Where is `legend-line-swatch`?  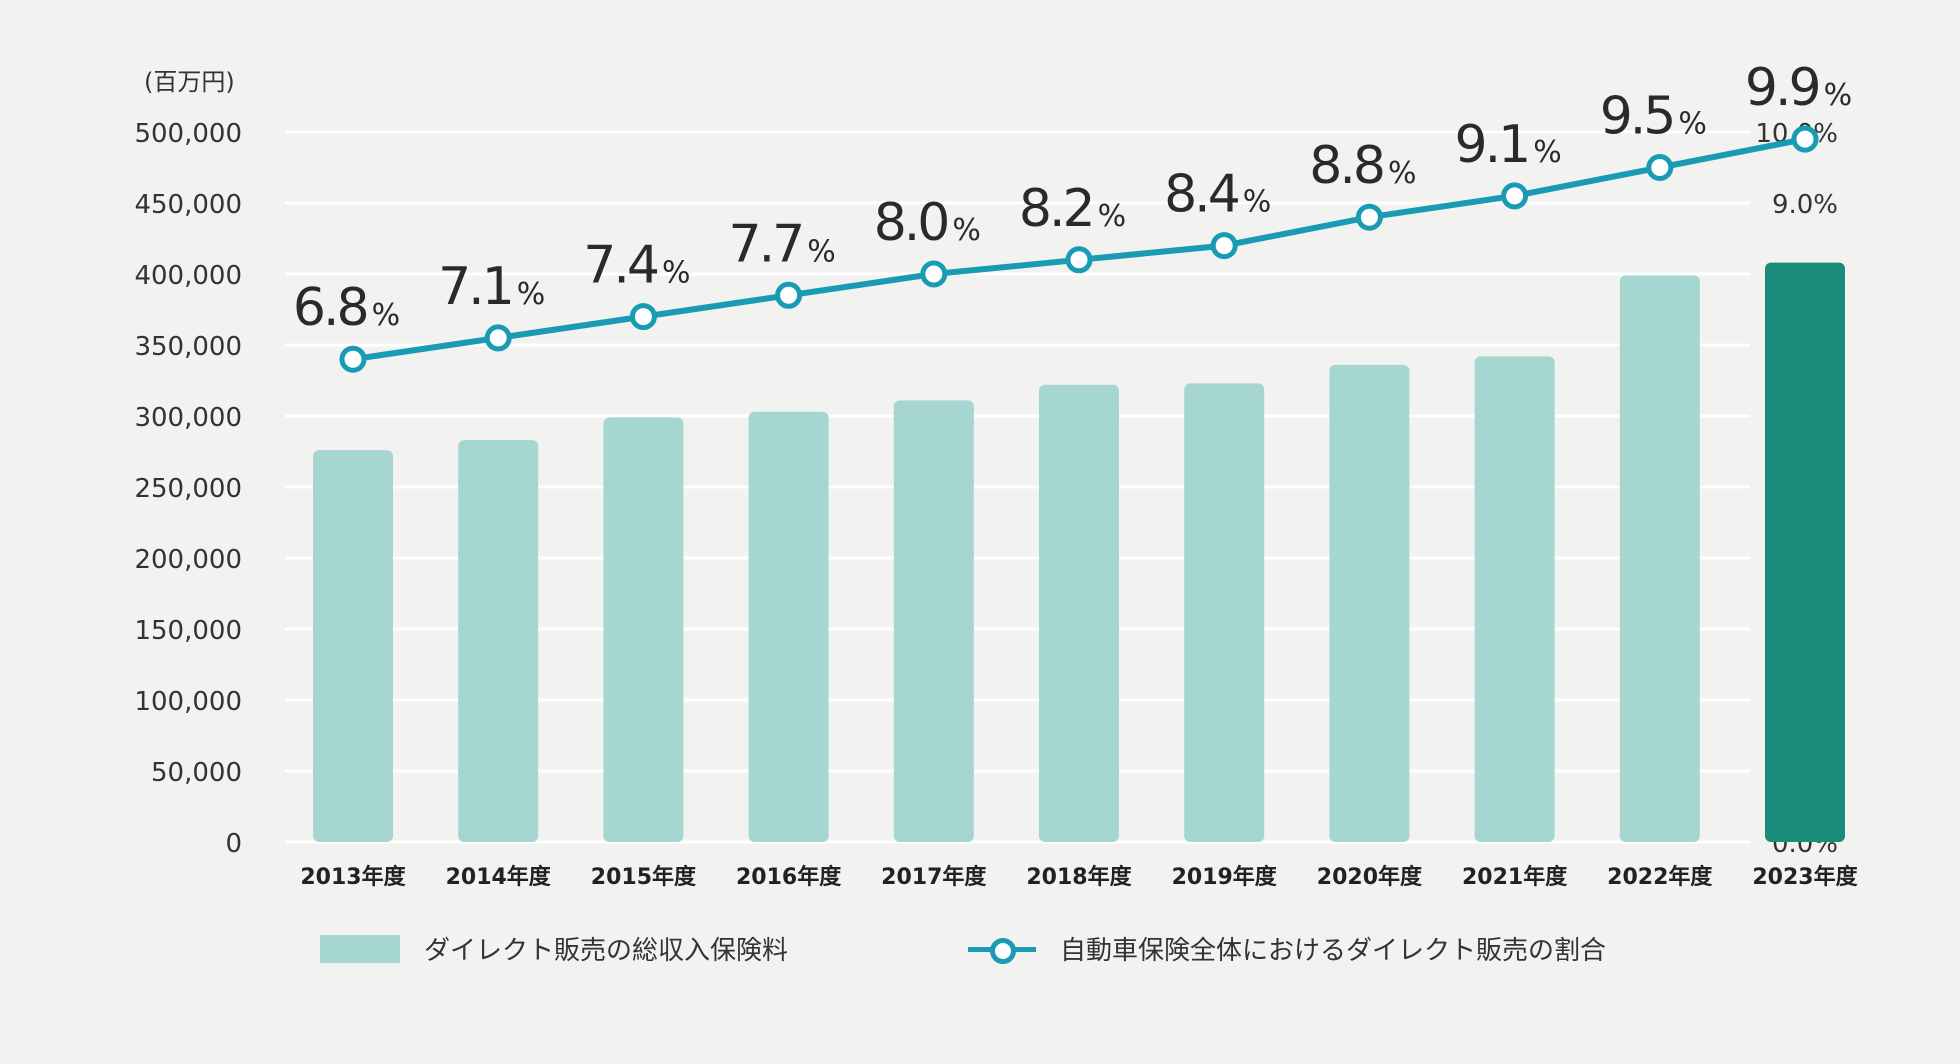 legend-line-swatch is located at coordinates (1002, 949).